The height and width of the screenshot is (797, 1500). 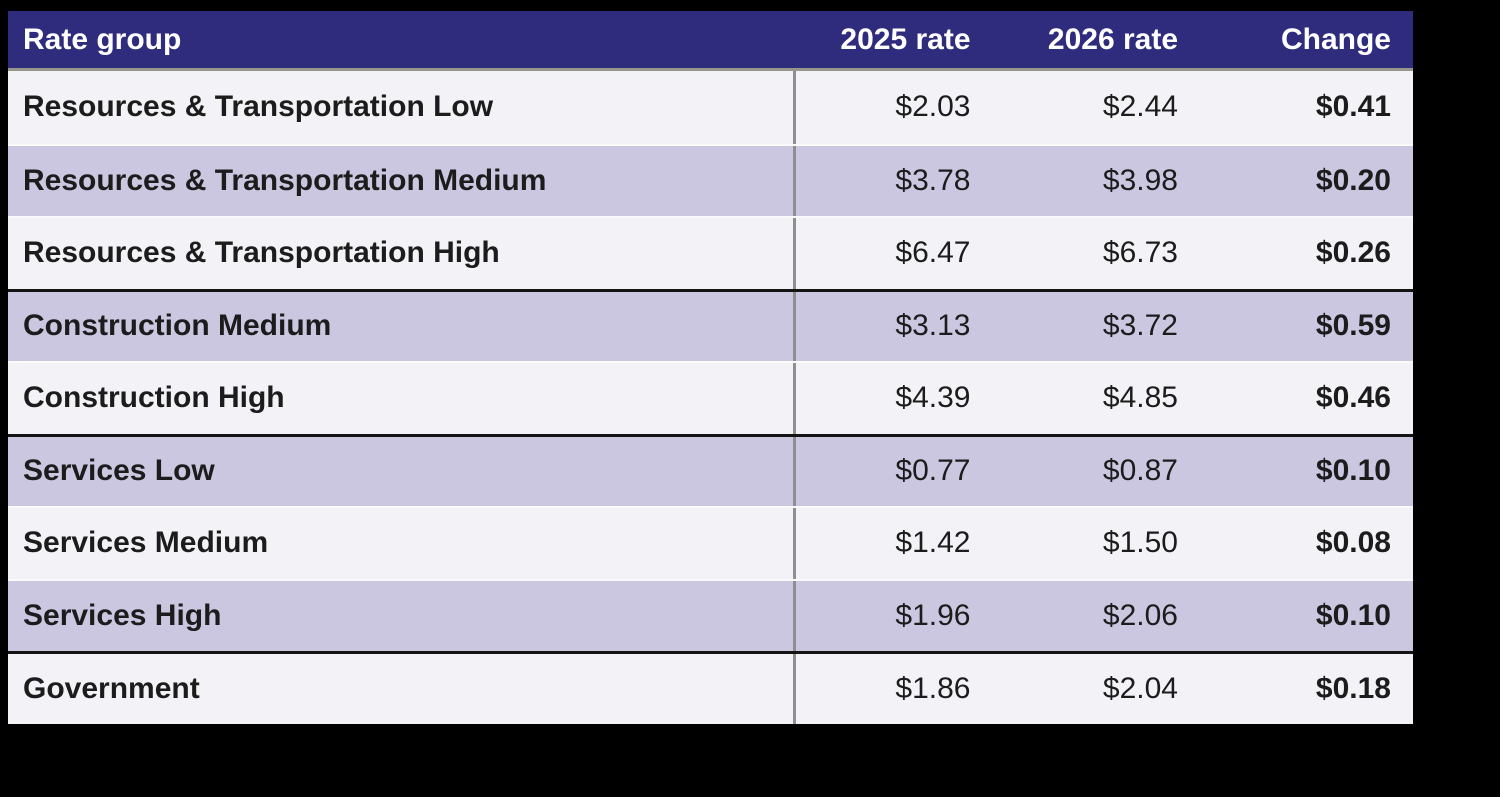 I want to click on rate-2025-cell: $2.03, so click(x=897, y=107).